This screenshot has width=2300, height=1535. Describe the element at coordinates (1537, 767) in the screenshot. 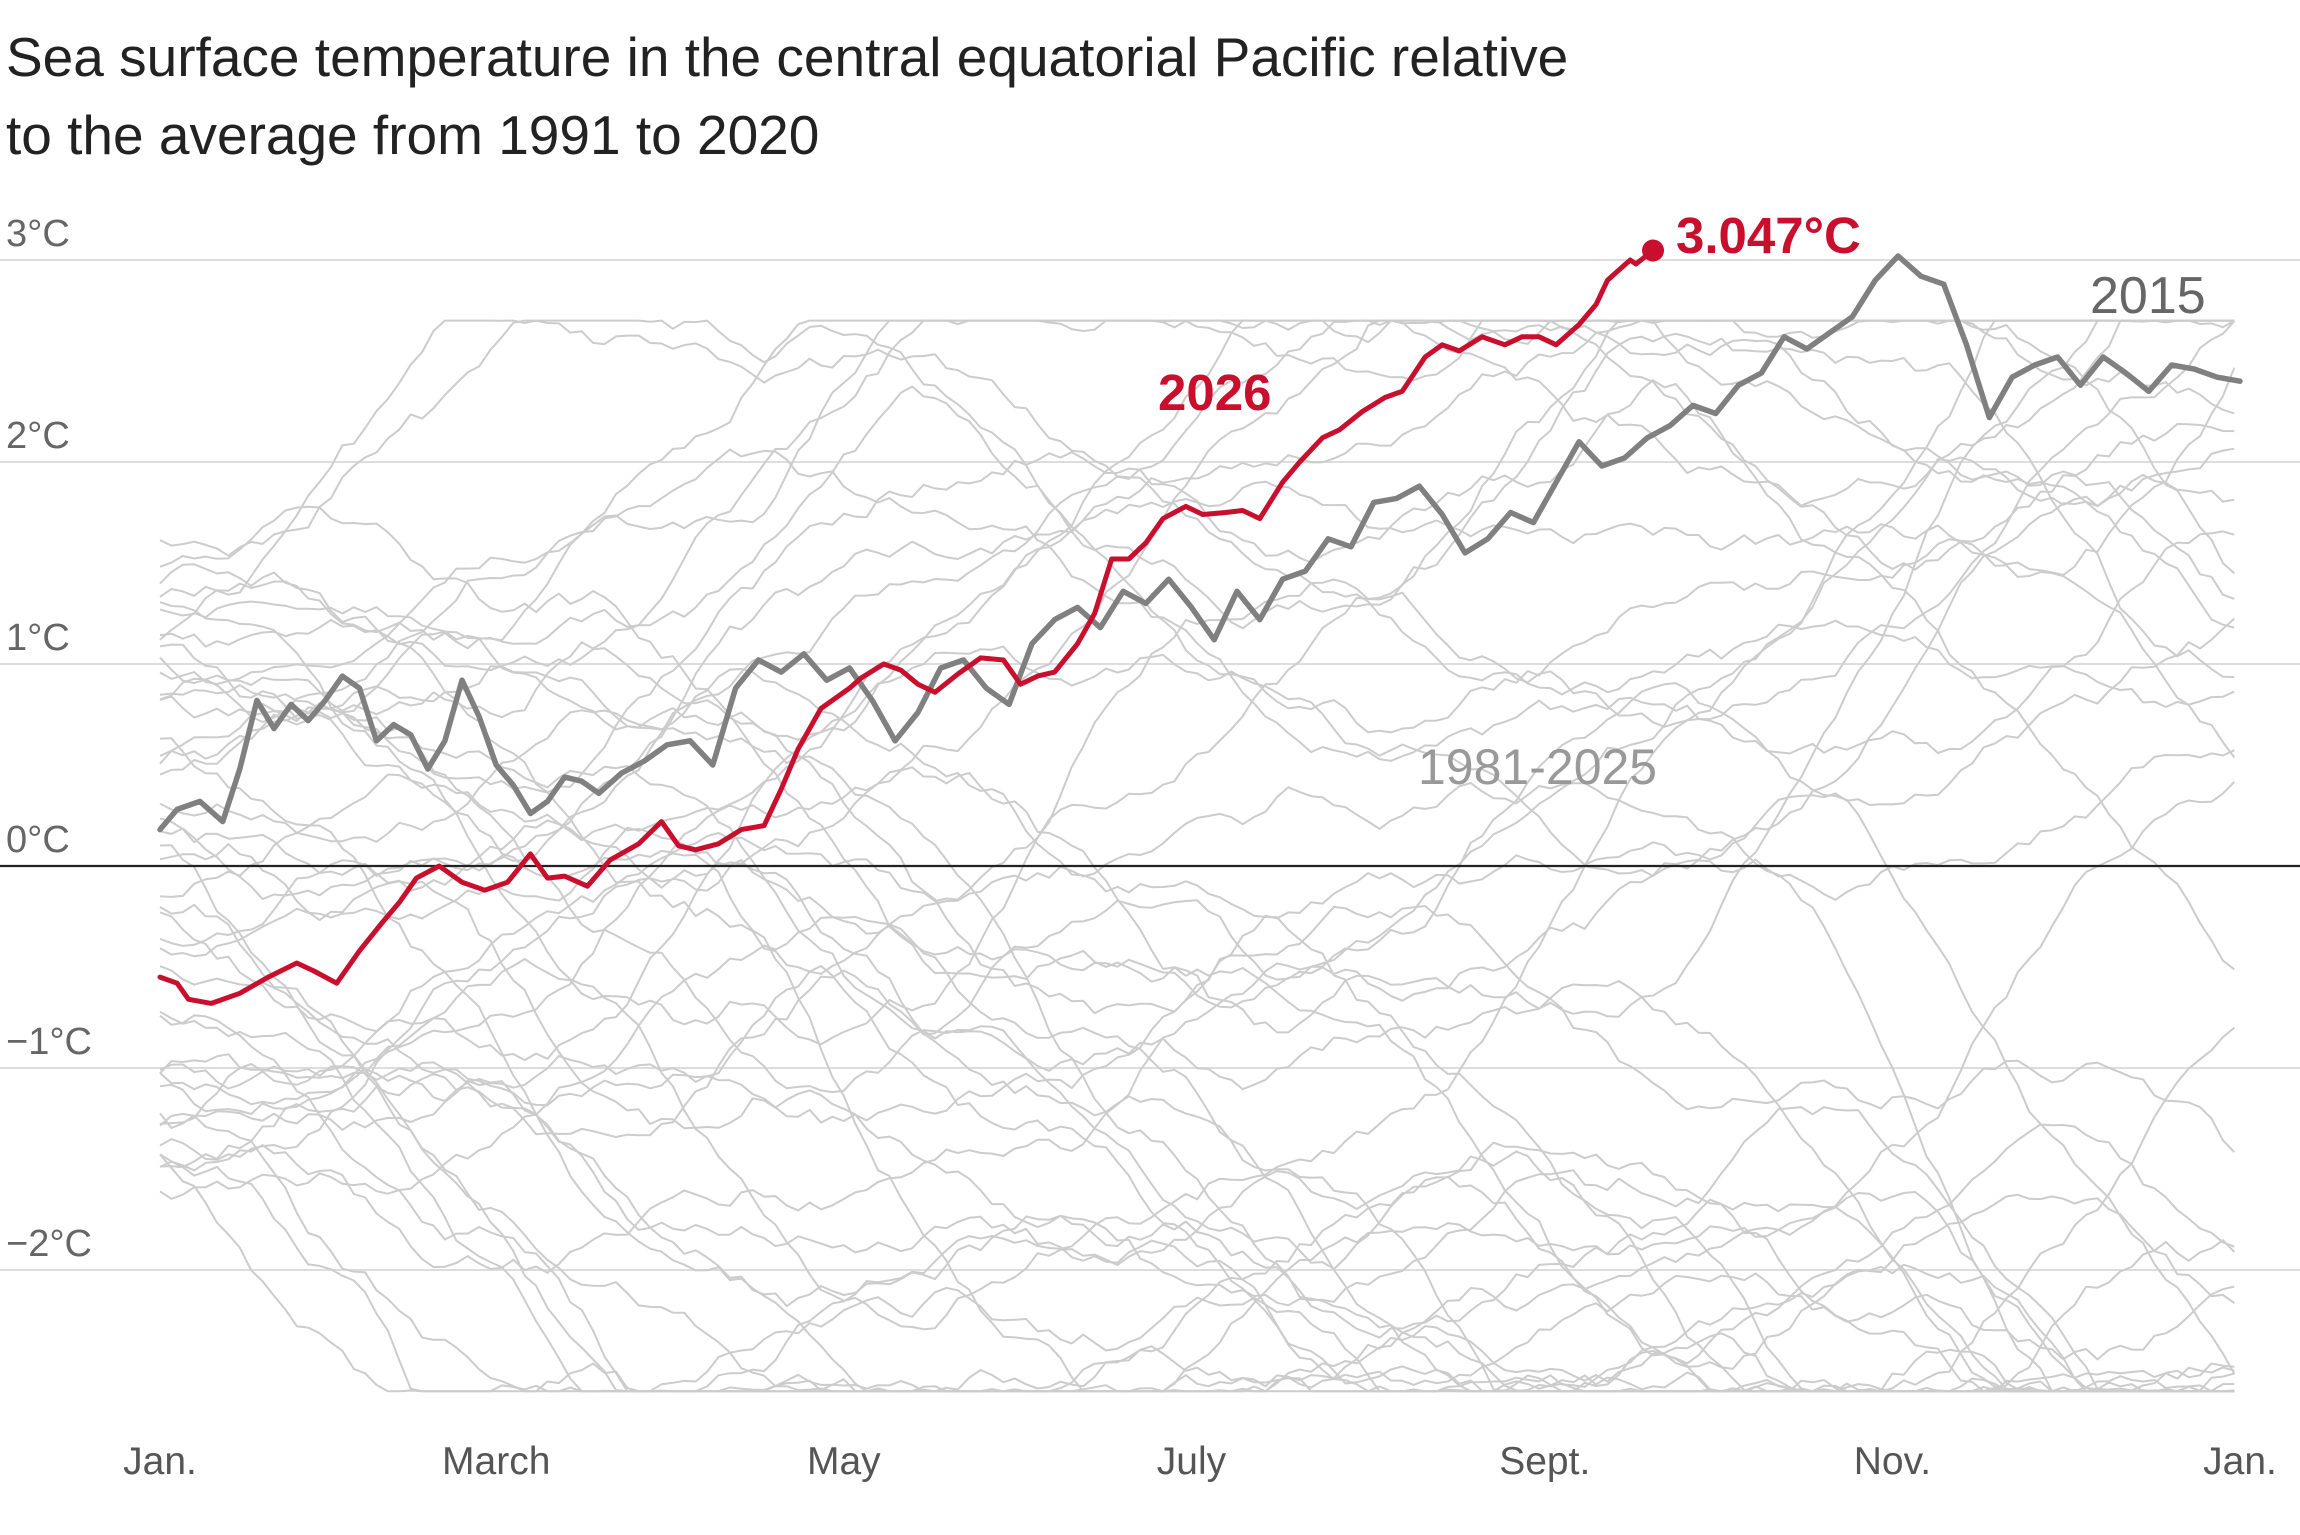

I see `history-range-label: 1981-2025` at that location.